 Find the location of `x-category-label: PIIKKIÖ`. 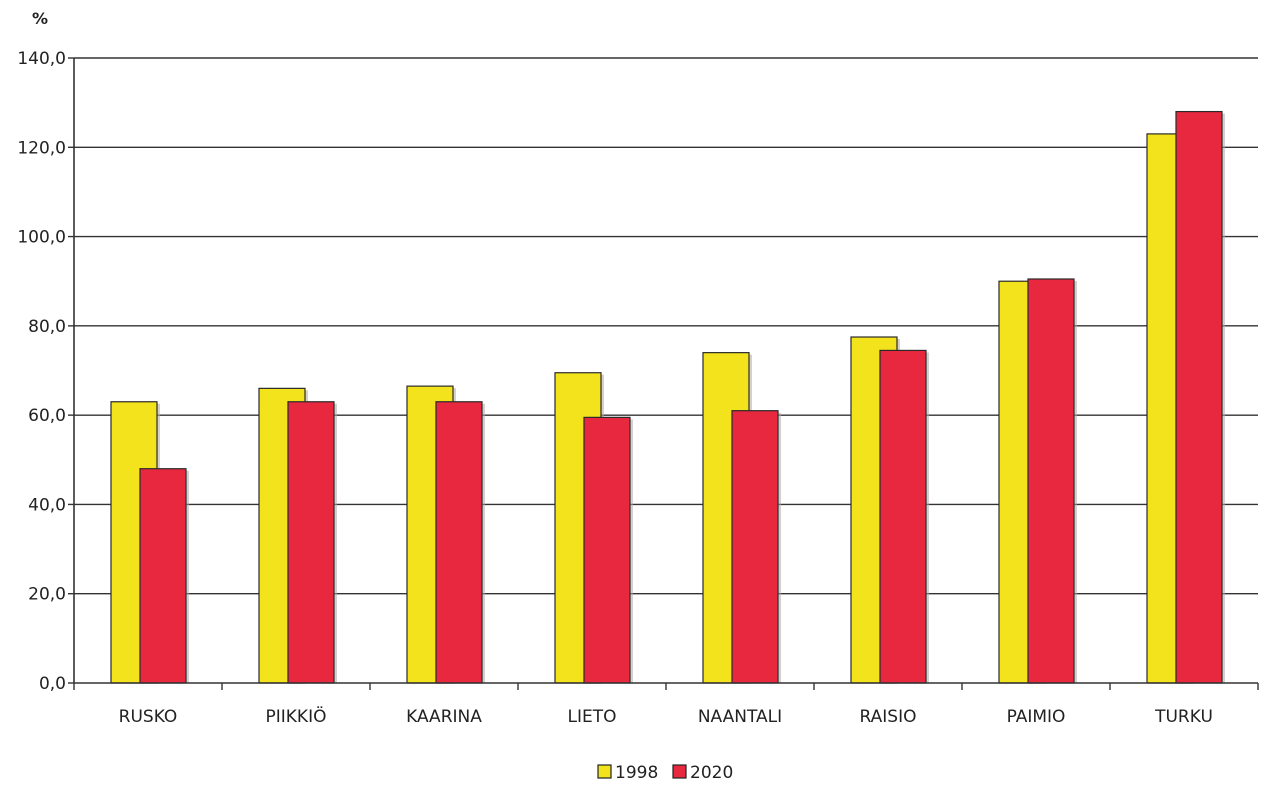

x-category-label: PIIKKIÖ is located at coordinates (296, 716).